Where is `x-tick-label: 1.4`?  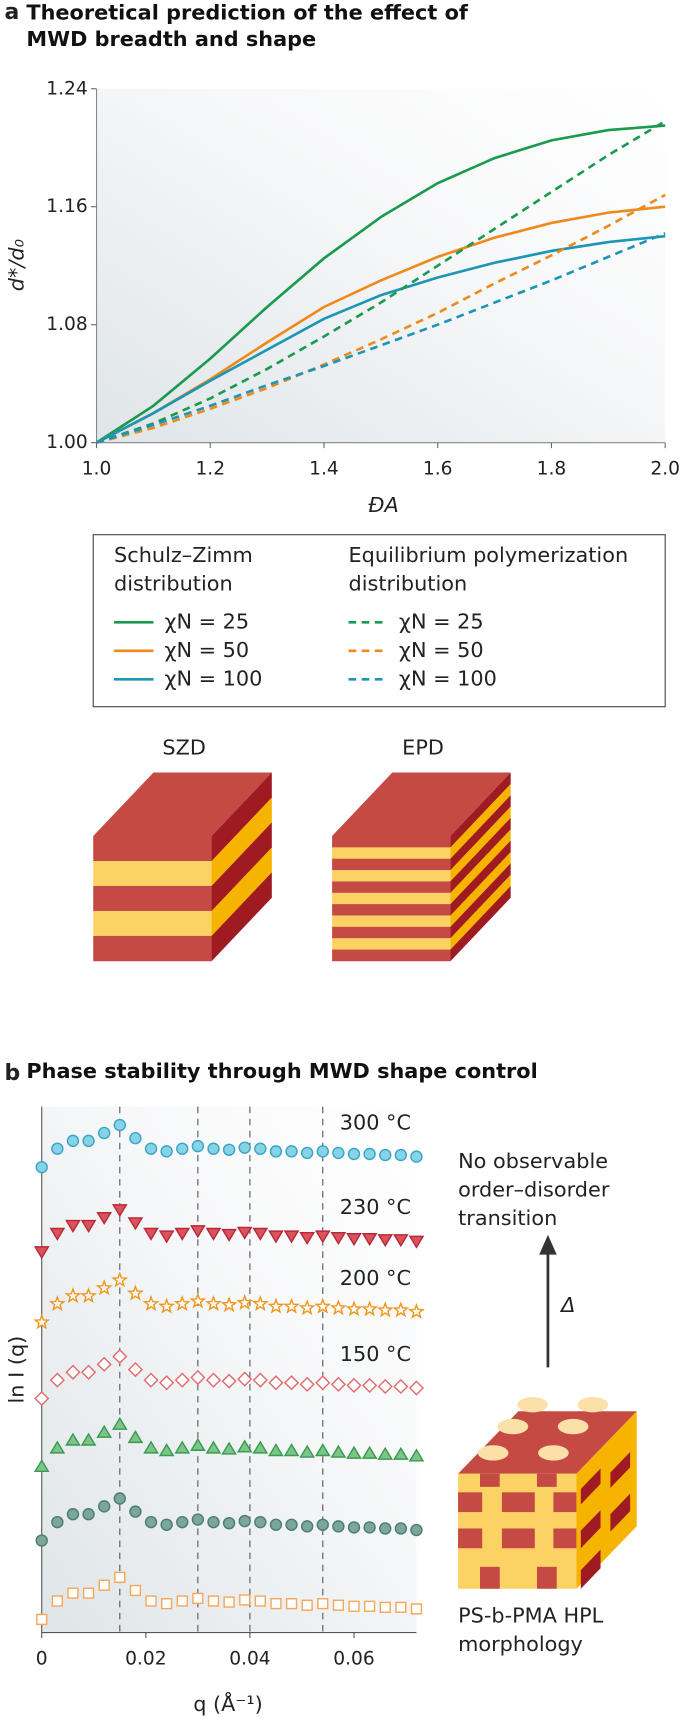 x-tick-label: 1.4 is located at coordinates (324, 468).